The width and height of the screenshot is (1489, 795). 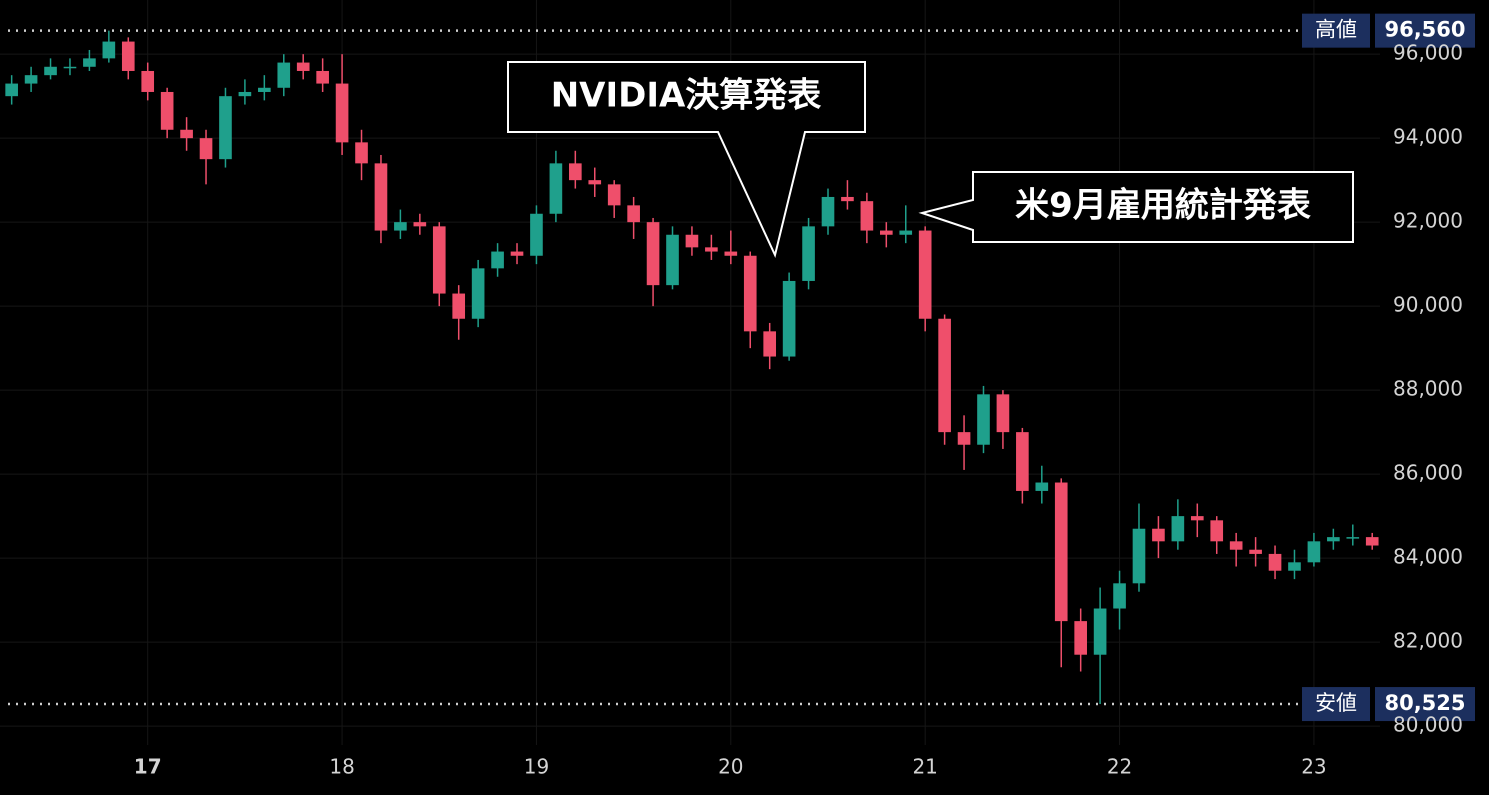 What do you see at coordinates (1428, 305) in the screenshot?
I see `y-tick-label: 90,000` at bounding box center [1428, 305].